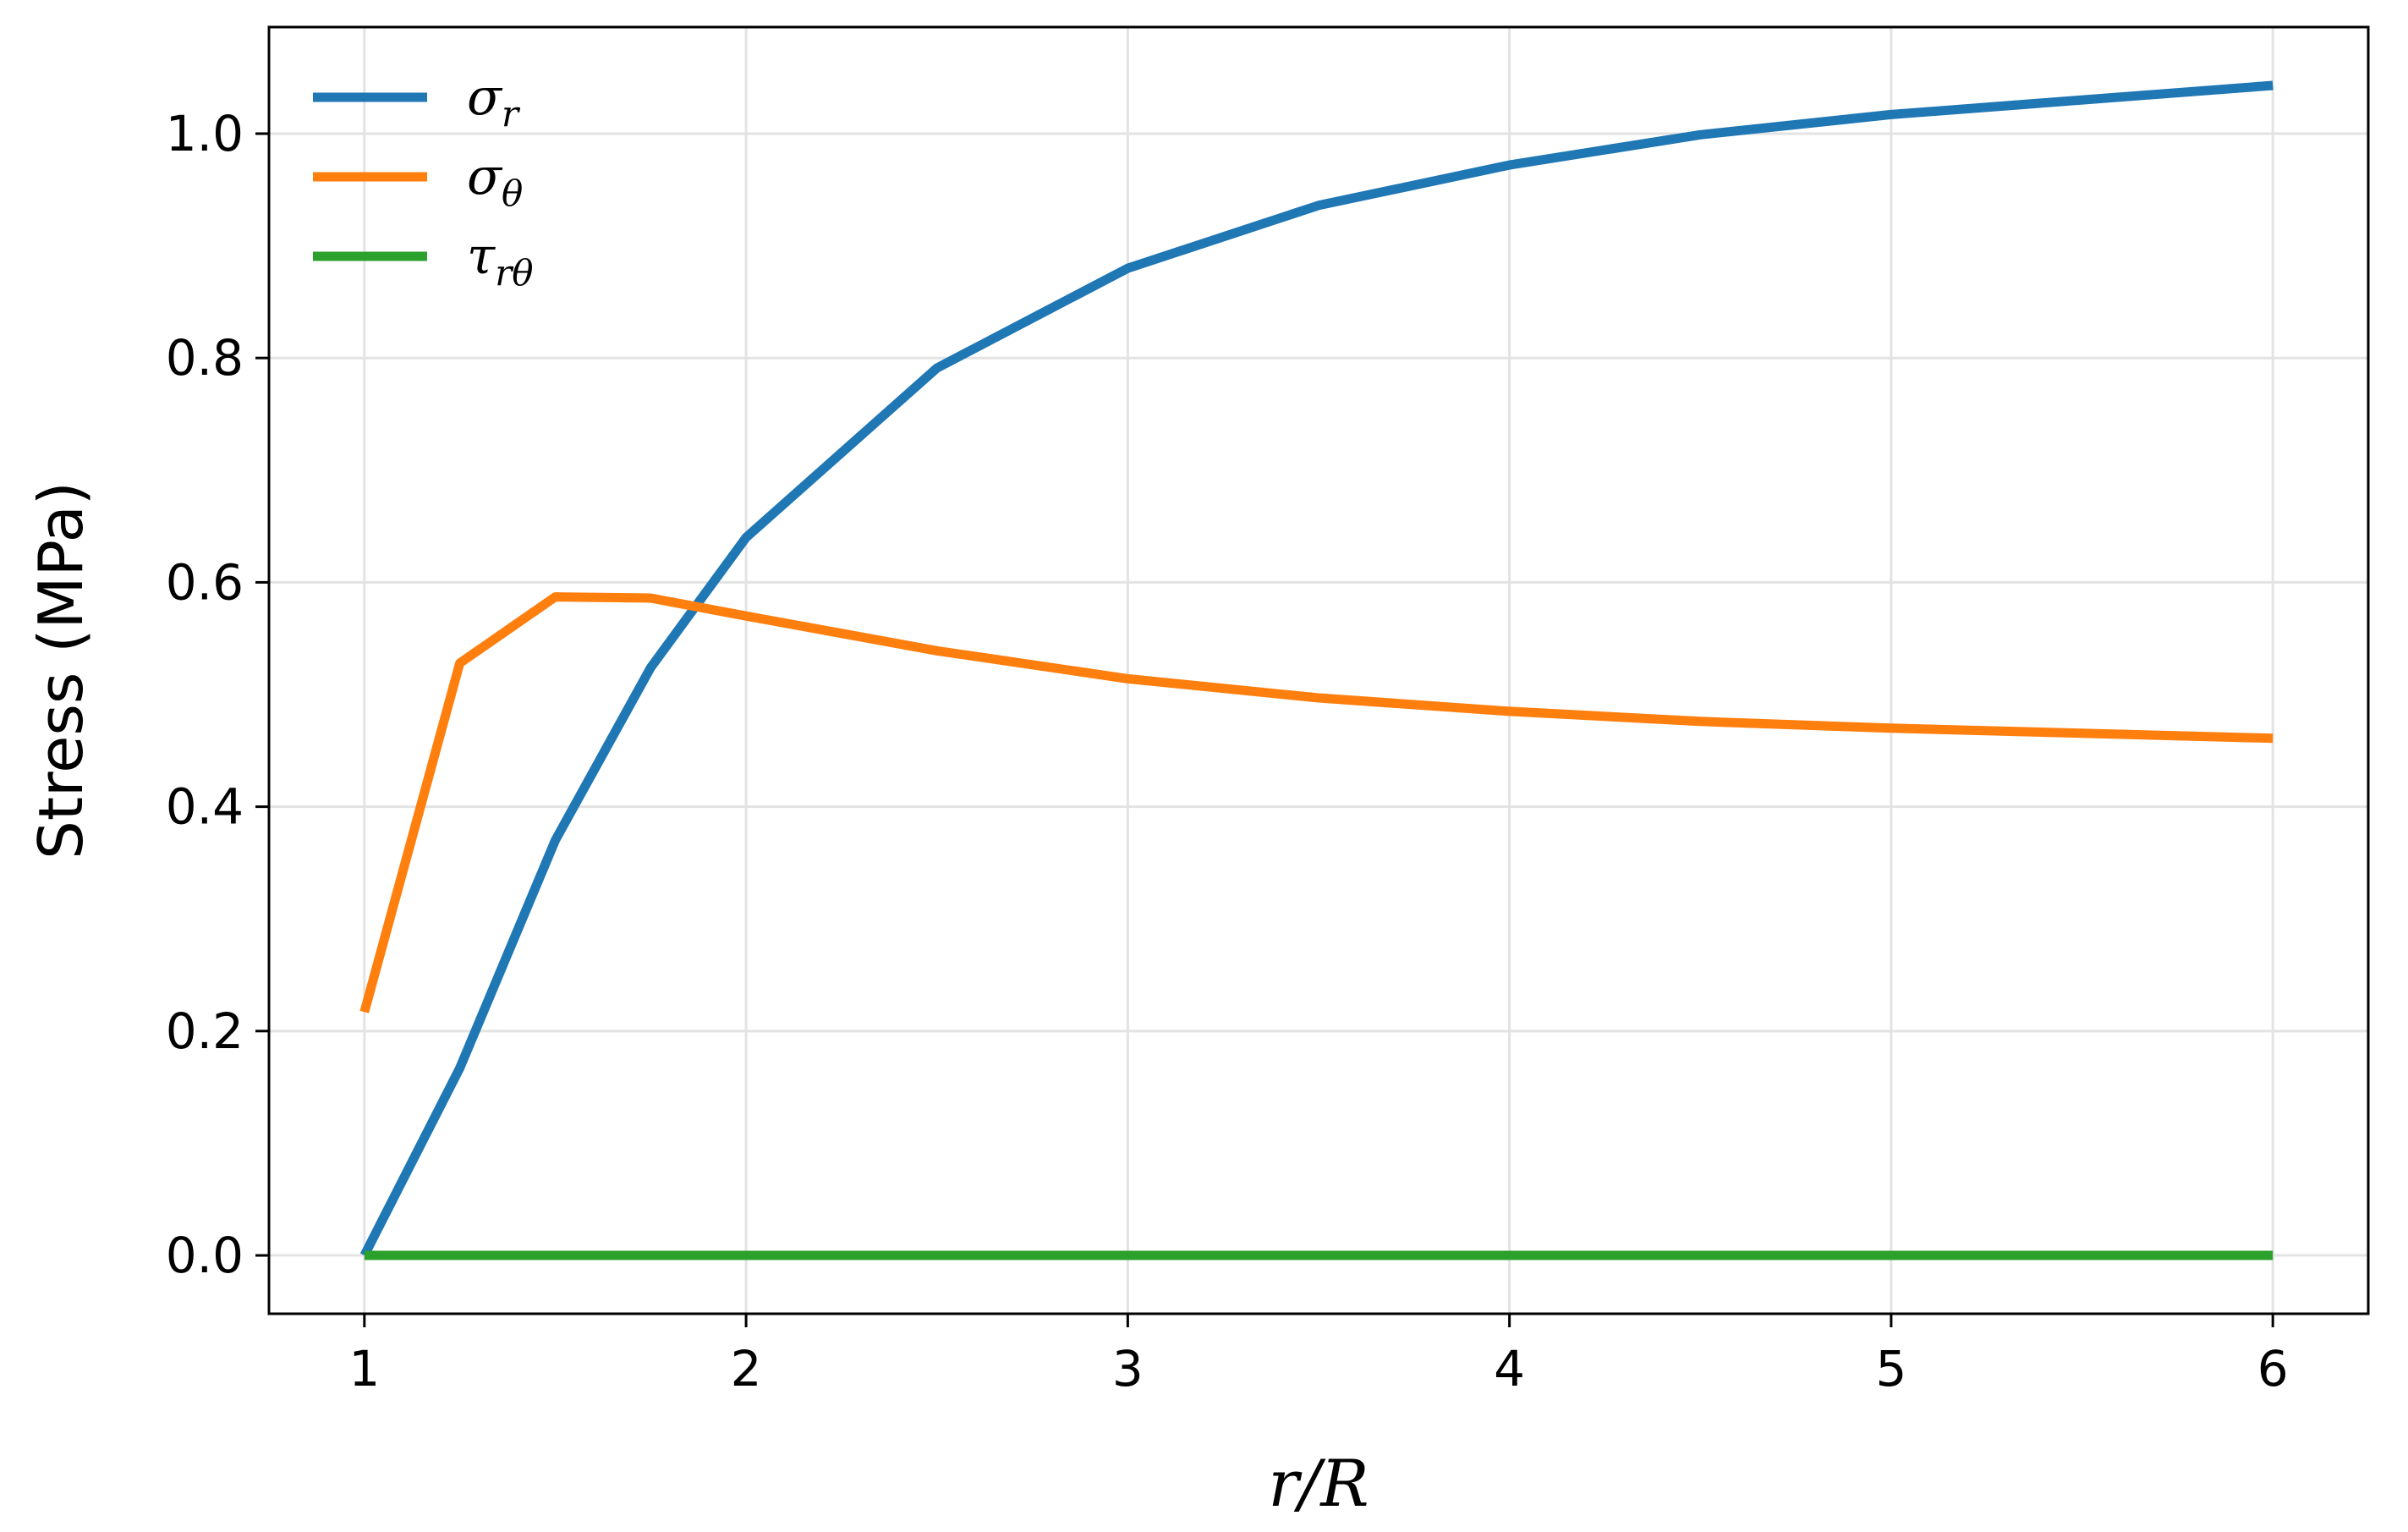  What do you see at coordinates (205, 134) in the screenshot?
I see `y-tick-label: 1.0` at bounding box center [205, 134].